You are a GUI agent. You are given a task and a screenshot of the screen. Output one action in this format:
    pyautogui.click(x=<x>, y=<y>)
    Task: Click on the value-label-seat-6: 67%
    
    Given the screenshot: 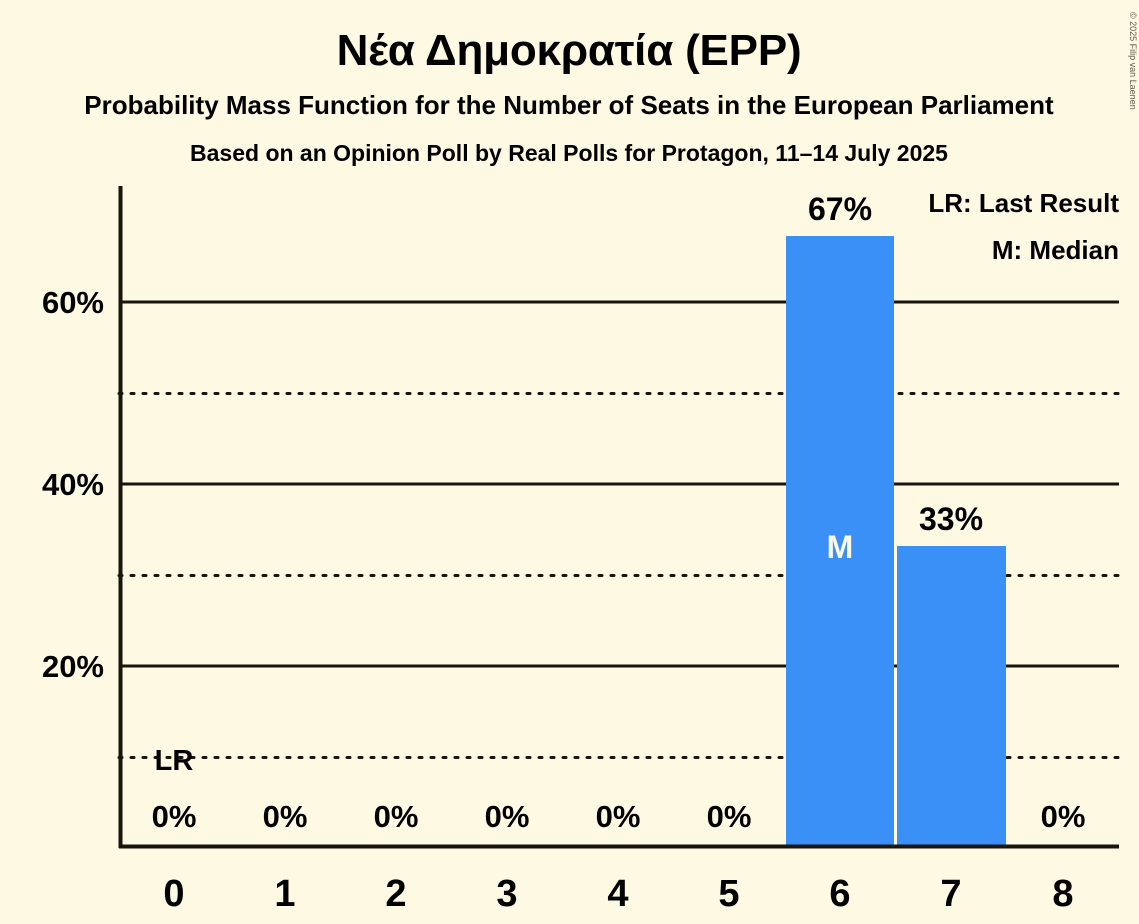 What is the action you would take?
    pyautogui.click(x=840, y=209)
    